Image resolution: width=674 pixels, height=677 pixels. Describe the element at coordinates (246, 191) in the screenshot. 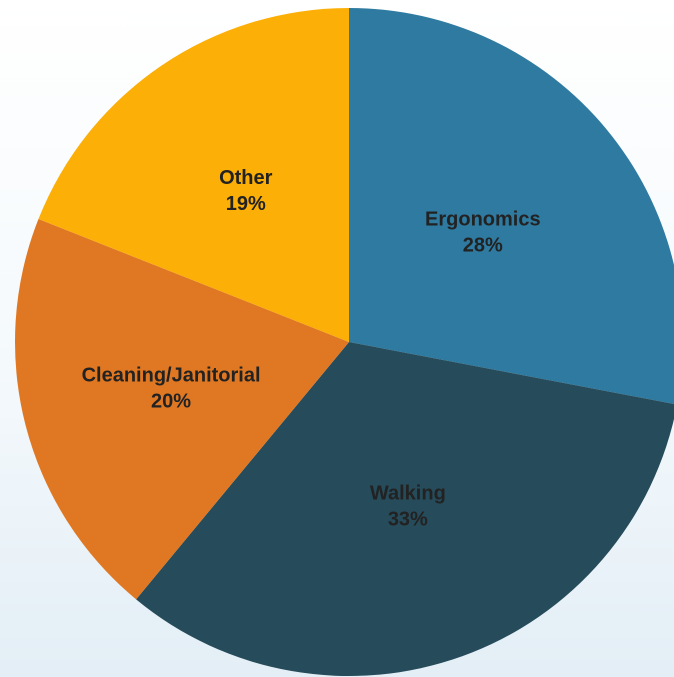

I see `slice-label-other: Other 19%` at that location.